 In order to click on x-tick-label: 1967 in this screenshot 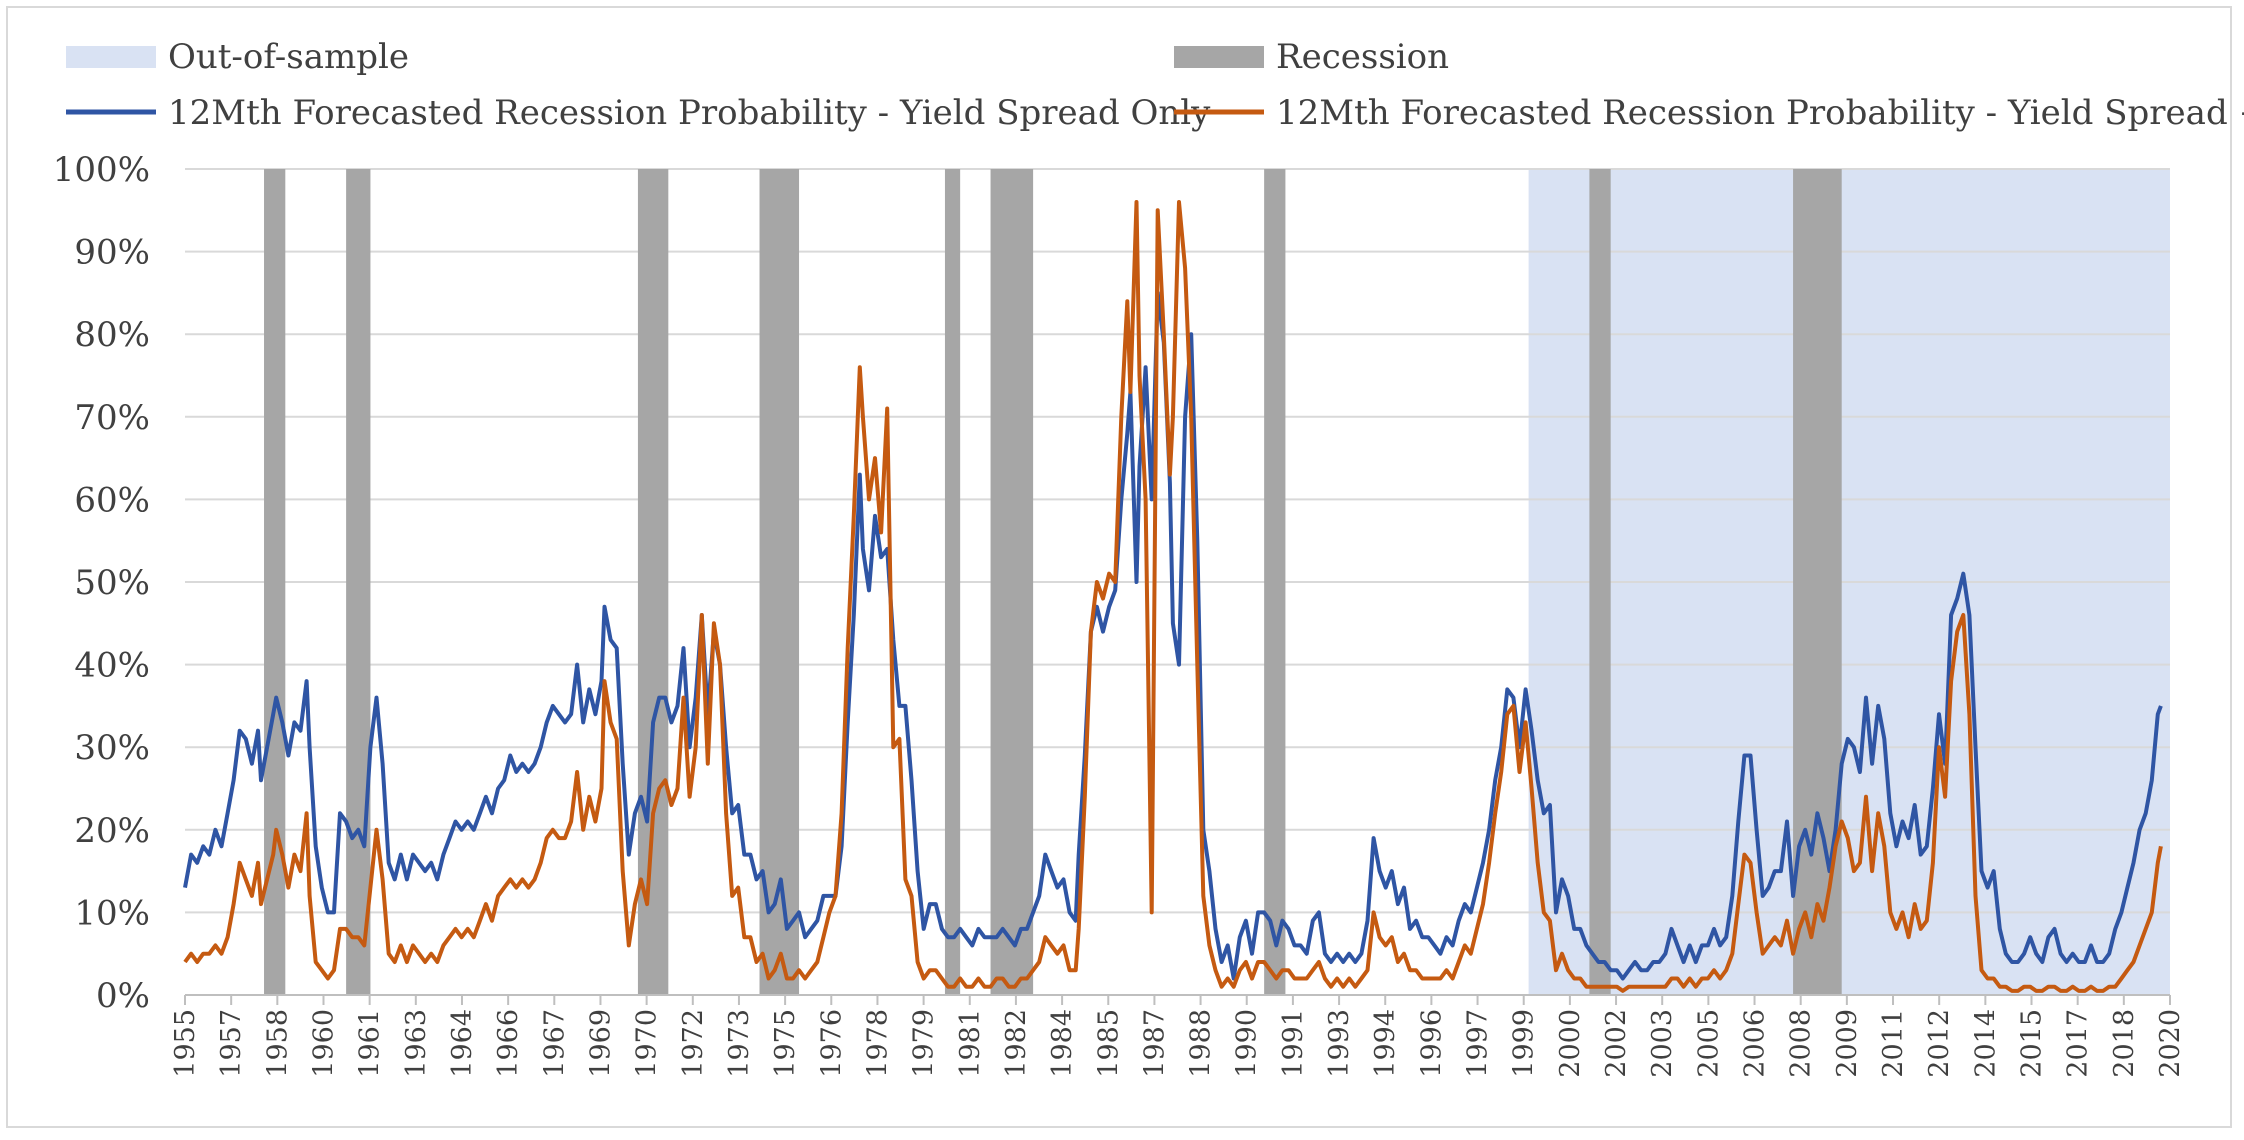, I will do `click(554, 1043)`.